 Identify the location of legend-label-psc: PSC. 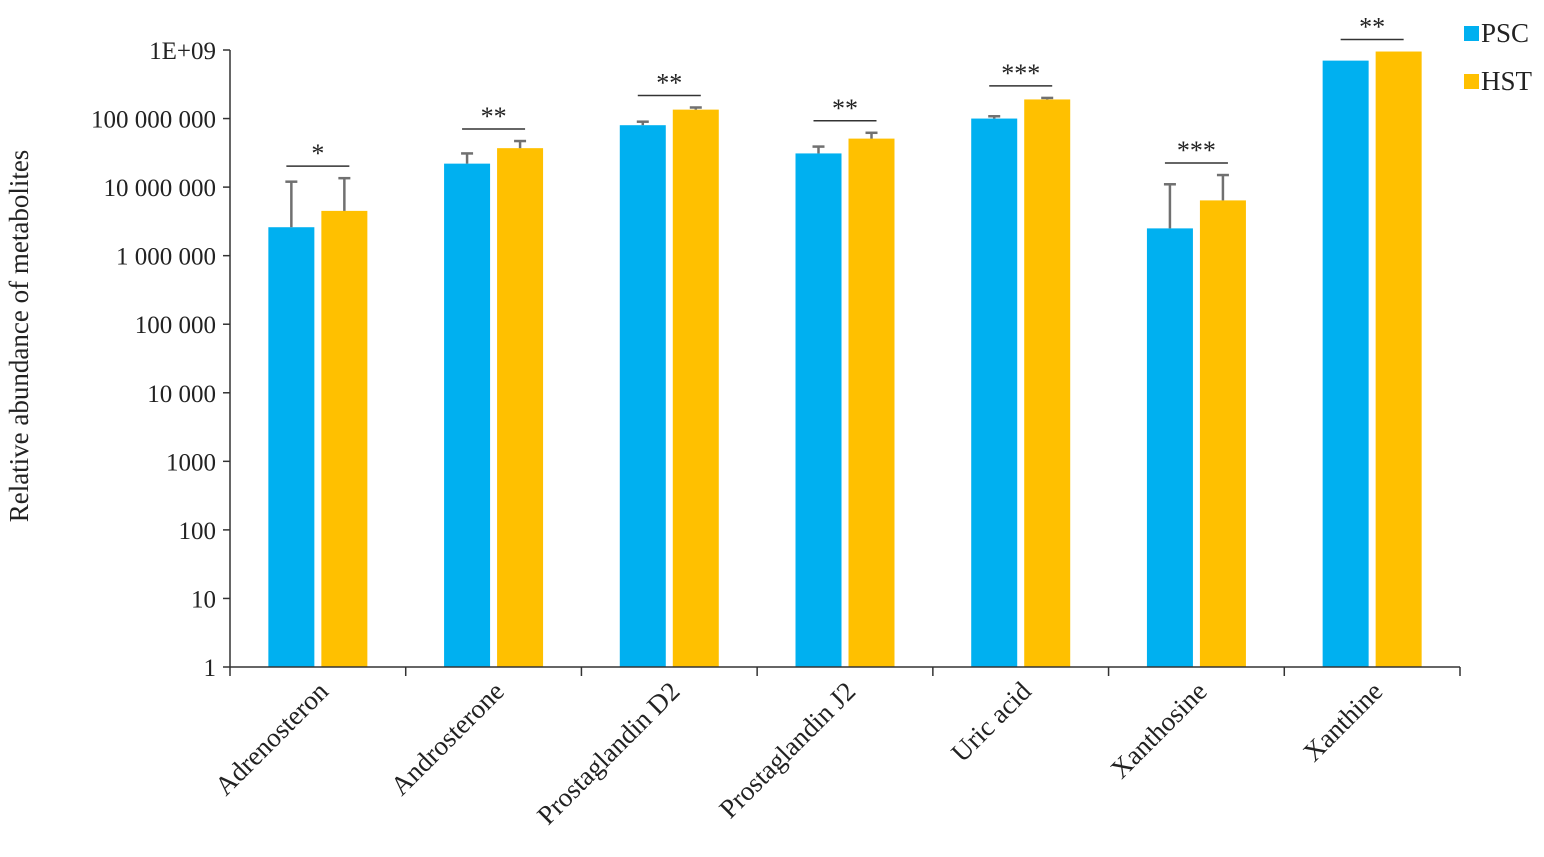
(1505, 33).